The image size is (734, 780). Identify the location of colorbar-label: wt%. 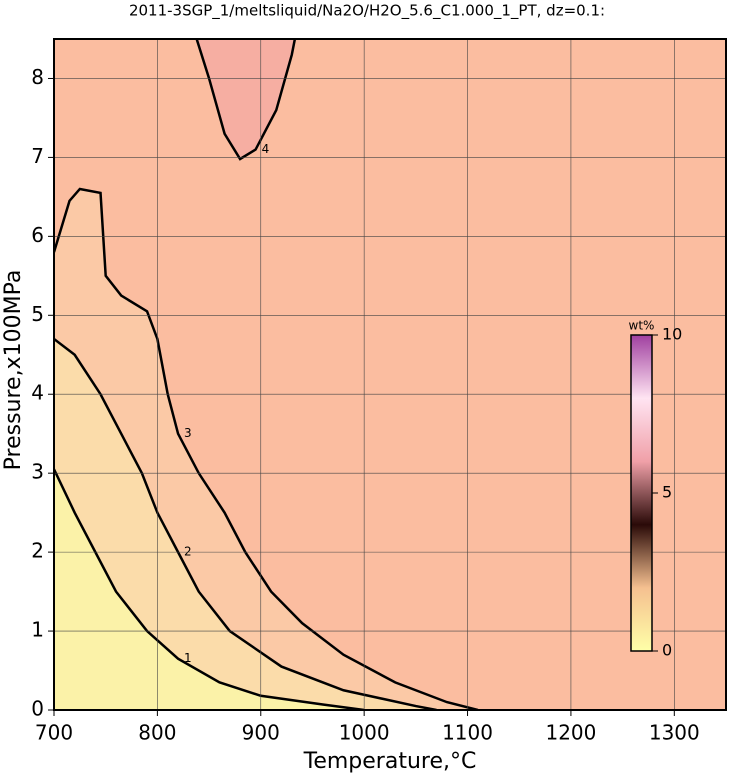
(642, 326).